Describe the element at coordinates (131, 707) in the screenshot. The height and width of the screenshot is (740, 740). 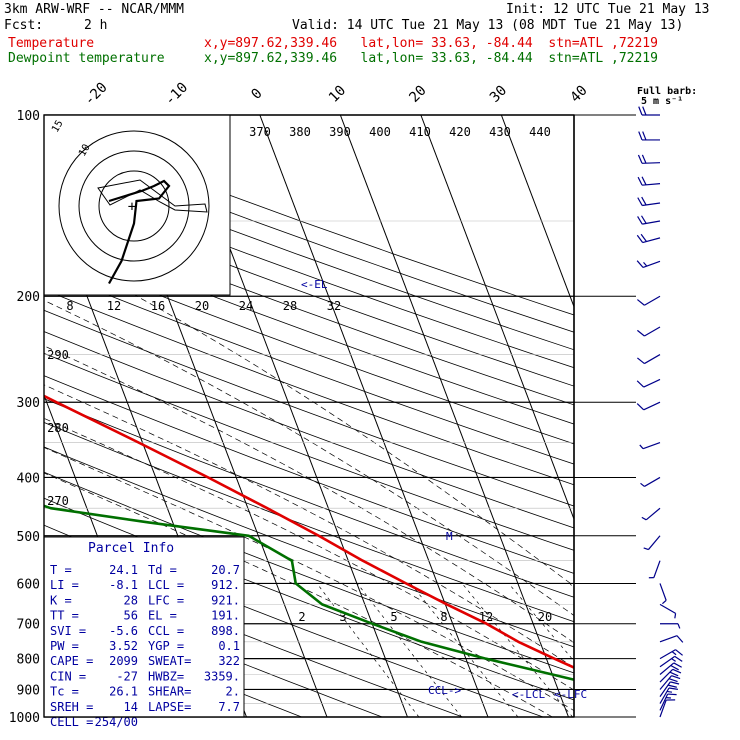
I see `parcel-value: 14` at that location.